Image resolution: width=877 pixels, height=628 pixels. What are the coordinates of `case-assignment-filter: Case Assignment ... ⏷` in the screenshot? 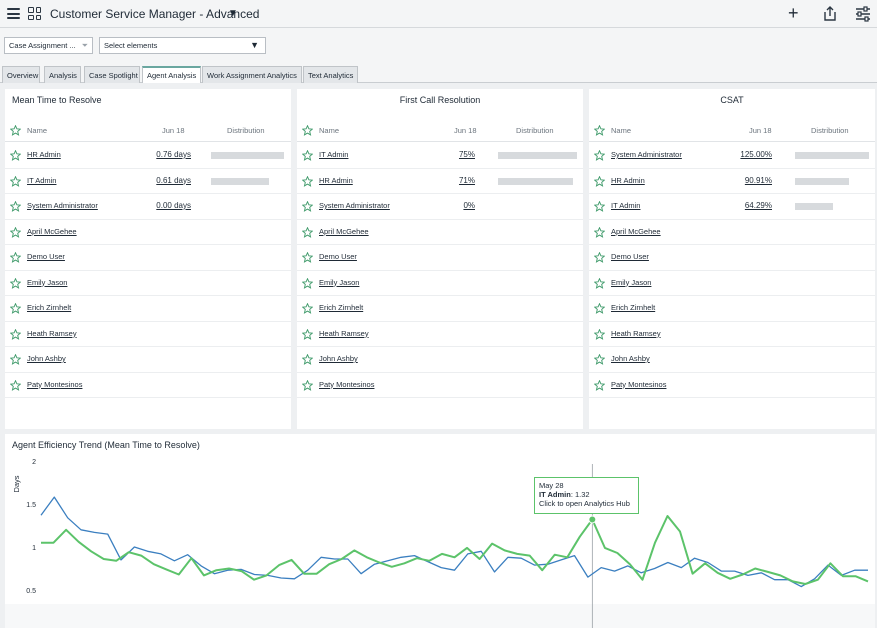 It's located at (48, 45).